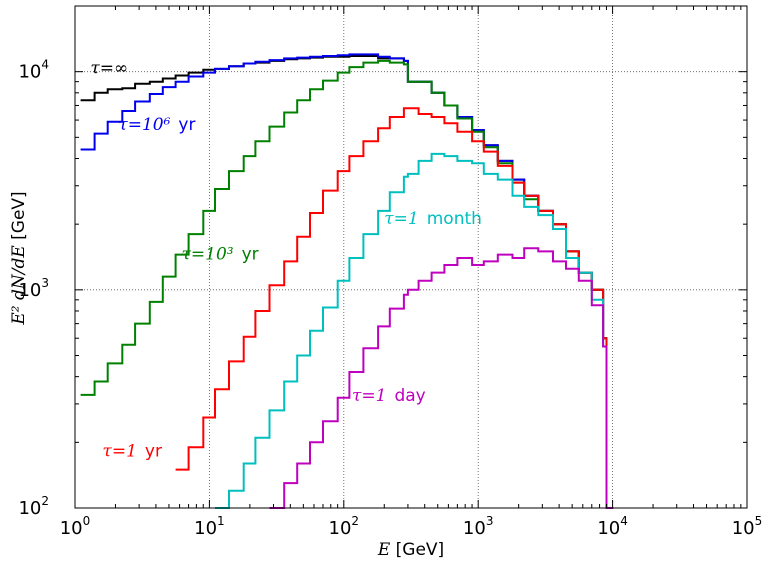  Describe the element at coordinates (490, 521) in the screenshot. I see `x-tick-exponent: 3` at that location.